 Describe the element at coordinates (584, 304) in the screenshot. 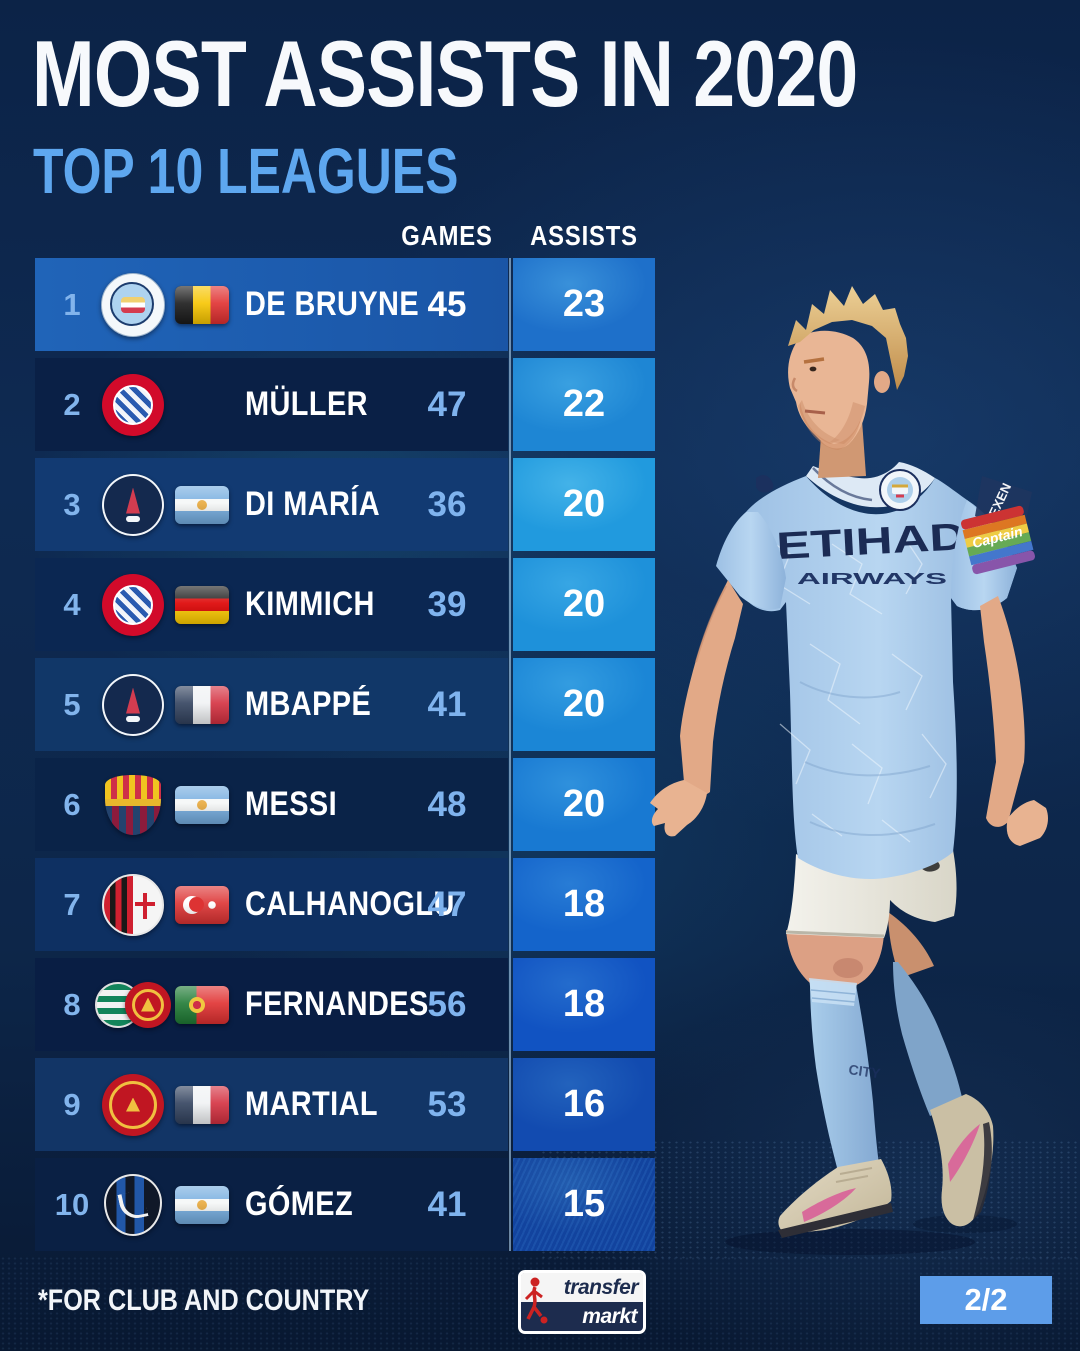

I see `assists-value: 23` at that location.